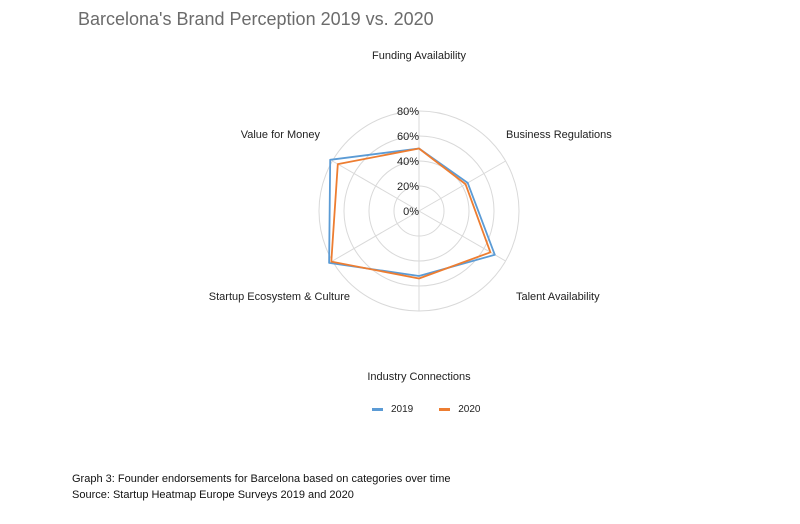  I want to click on legend-swatch-2020, so click(445, 409).